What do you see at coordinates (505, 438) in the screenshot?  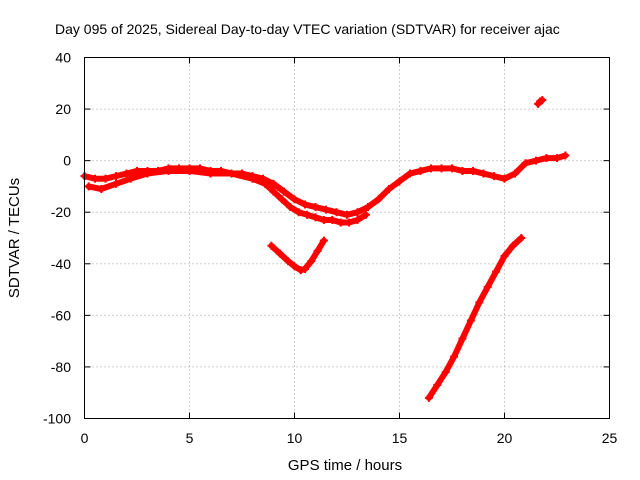 I see `x-tick-label: 20` at bounding box center [505, 438].